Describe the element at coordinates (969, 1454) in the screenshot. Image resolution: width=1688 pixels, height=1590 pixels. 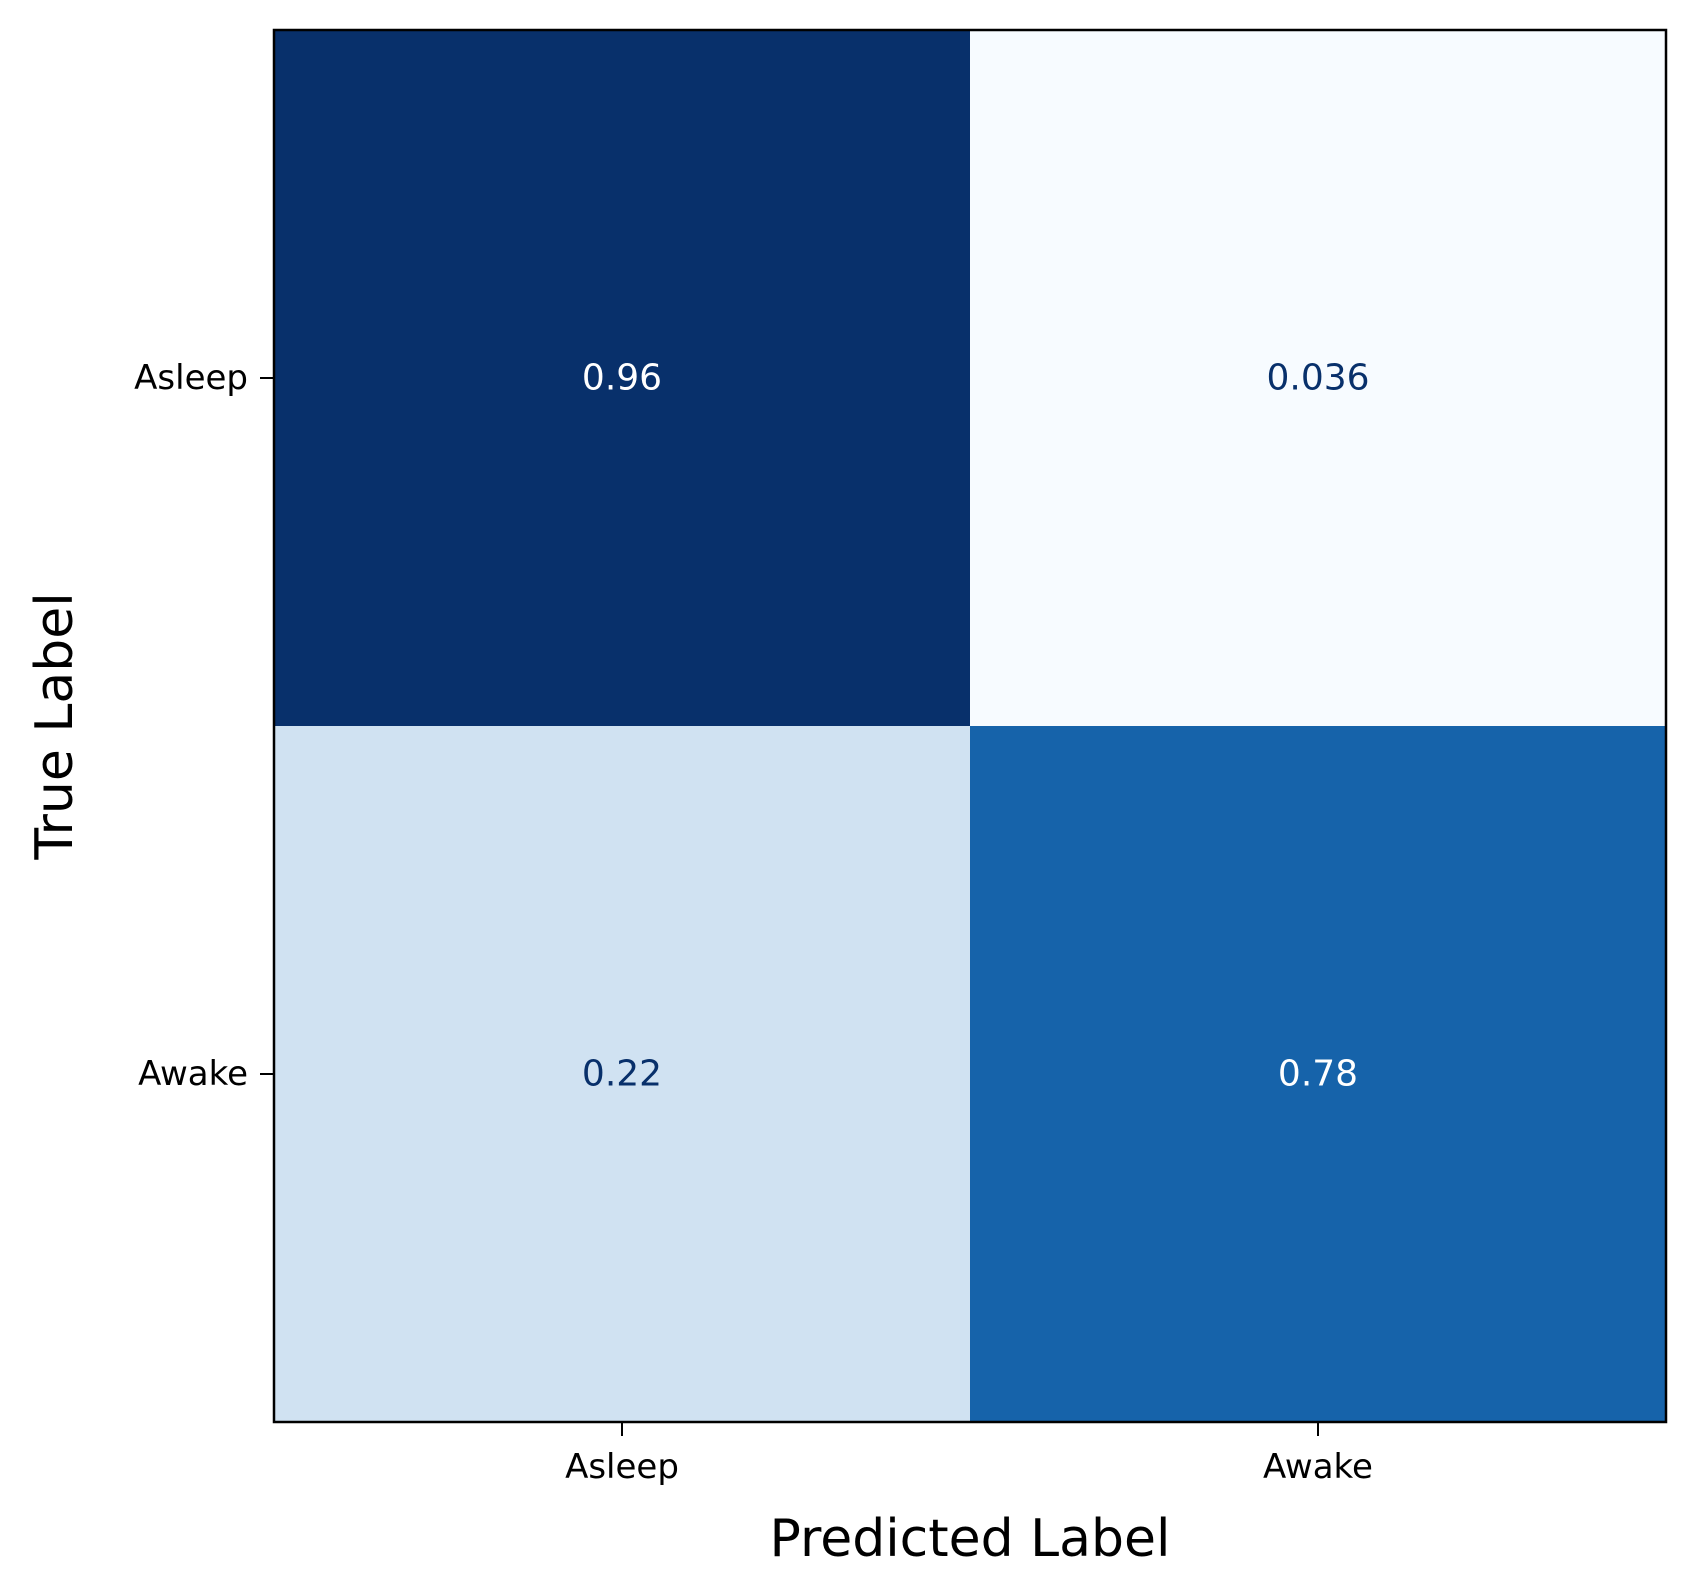
I see `x-axis-ticks: Asleep Awake` at that location.